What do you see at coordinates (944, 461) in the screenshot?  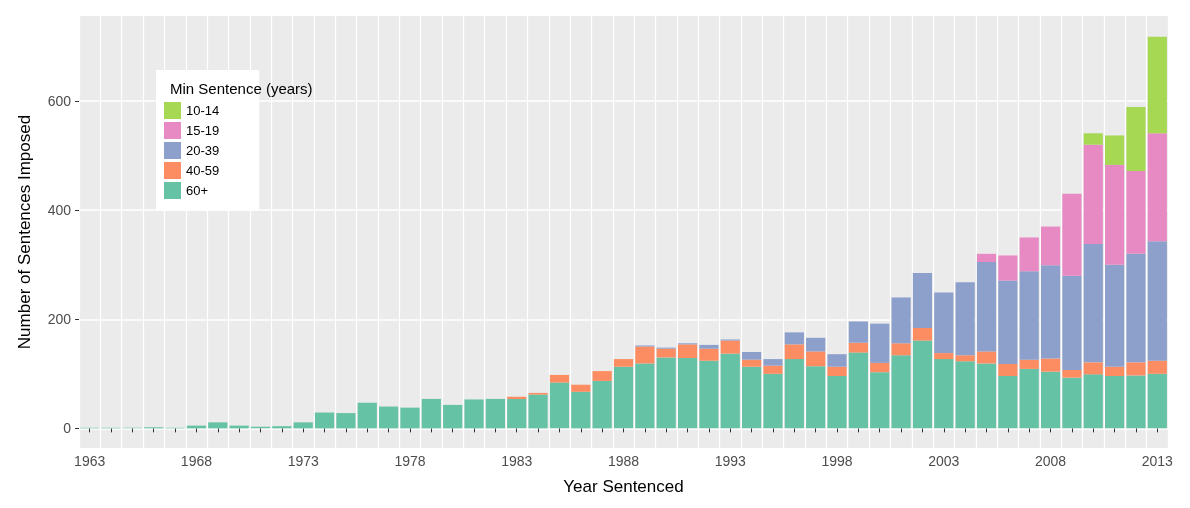 I see `x-tick-label: 2003` at bounding box center [944, 461].